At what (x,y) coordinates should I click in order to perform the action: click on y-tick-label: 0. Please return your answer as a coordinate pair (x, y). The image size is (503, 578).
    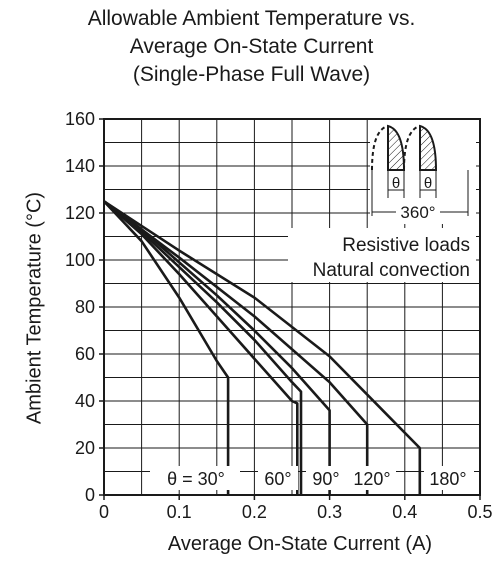
    Looking at the image, I should click on (90, 495).